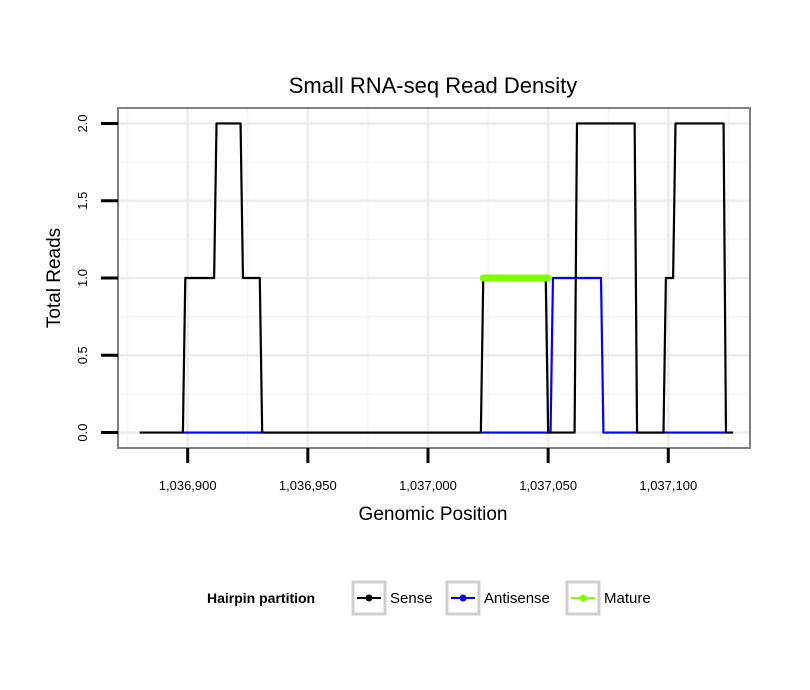 This screenshot has height=690, width=810. What do you see at coordinates (411, 598) in the screenshot?
I see `legend-label: Sense` at bounding box center [411, 598].